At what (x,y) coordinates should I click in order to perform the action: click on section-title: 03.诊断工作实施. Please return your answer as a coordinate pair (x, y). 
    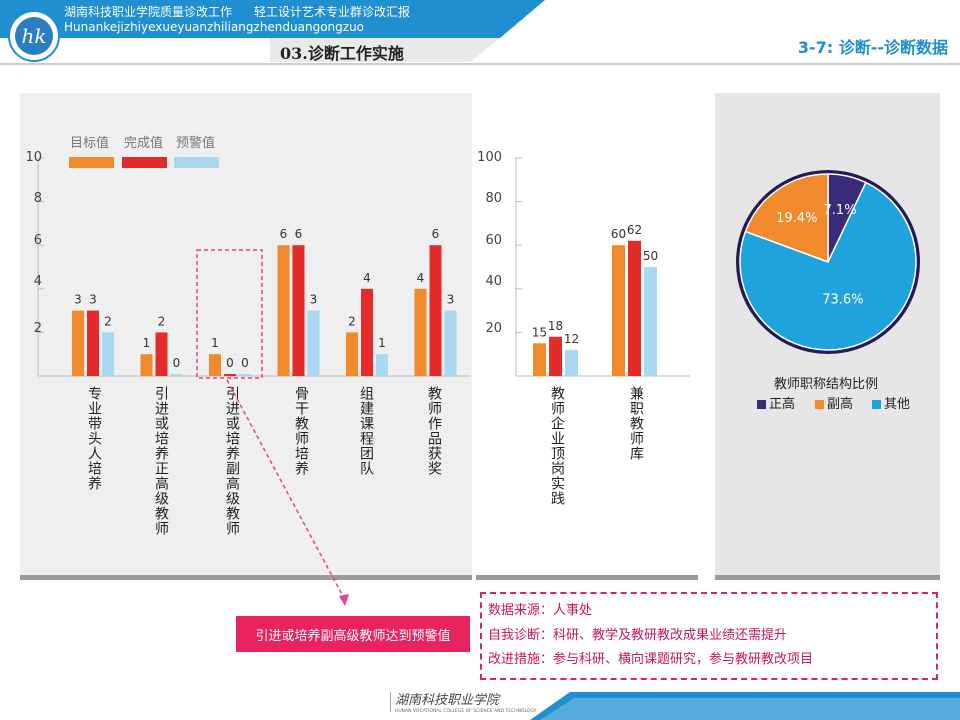
    Looking at the image, I should click on (342, 53).